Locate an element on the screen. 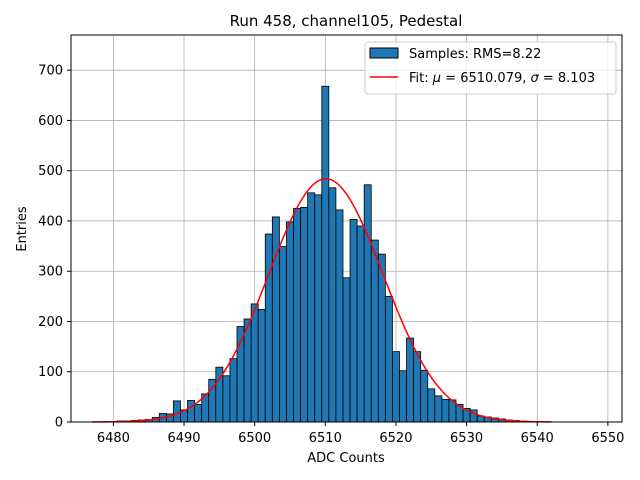 The width and height of the screenshot is (640, 480). legend-fit-prefix: Fit: is located at coordinates (421, 78).